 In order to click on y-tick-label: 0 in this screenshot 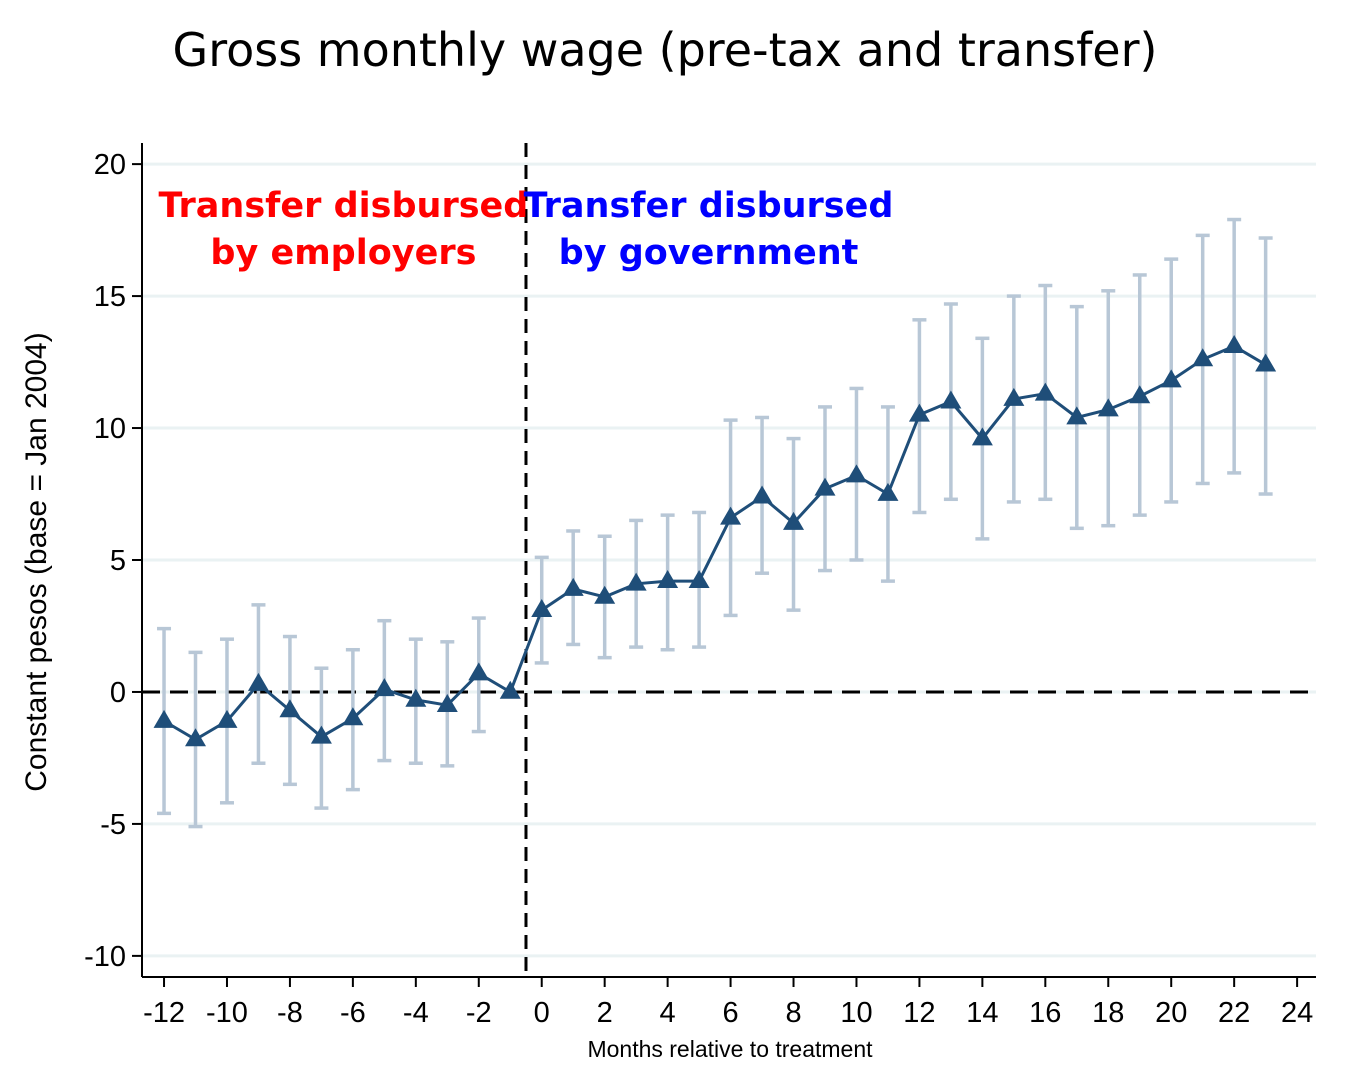, I will do `click(118, 693)`.